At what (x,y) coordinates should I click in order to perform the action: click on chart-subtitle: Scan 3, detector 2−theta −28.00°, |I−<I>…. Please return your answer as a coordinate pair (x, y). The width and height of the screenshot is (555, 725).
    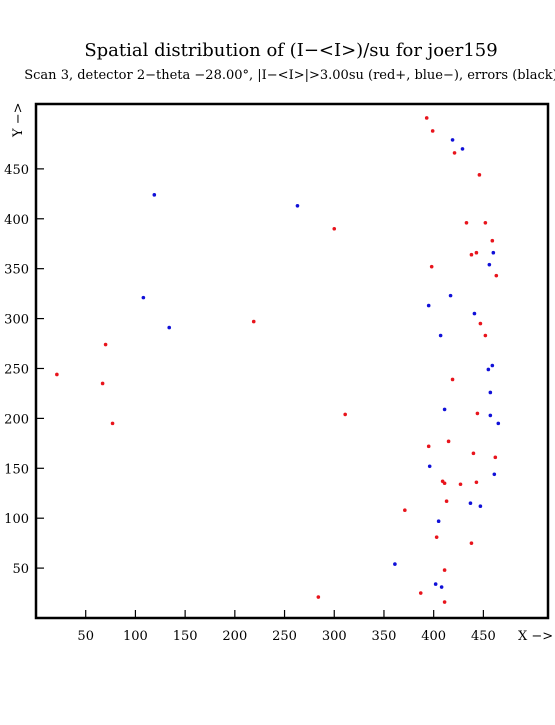
    Looking at the image, I should click on (289, 75).